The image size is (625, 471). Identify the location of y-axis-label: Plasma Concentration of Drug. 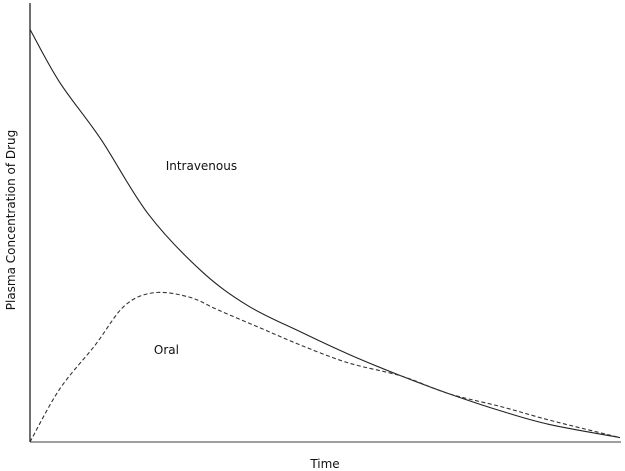
(11, 220).